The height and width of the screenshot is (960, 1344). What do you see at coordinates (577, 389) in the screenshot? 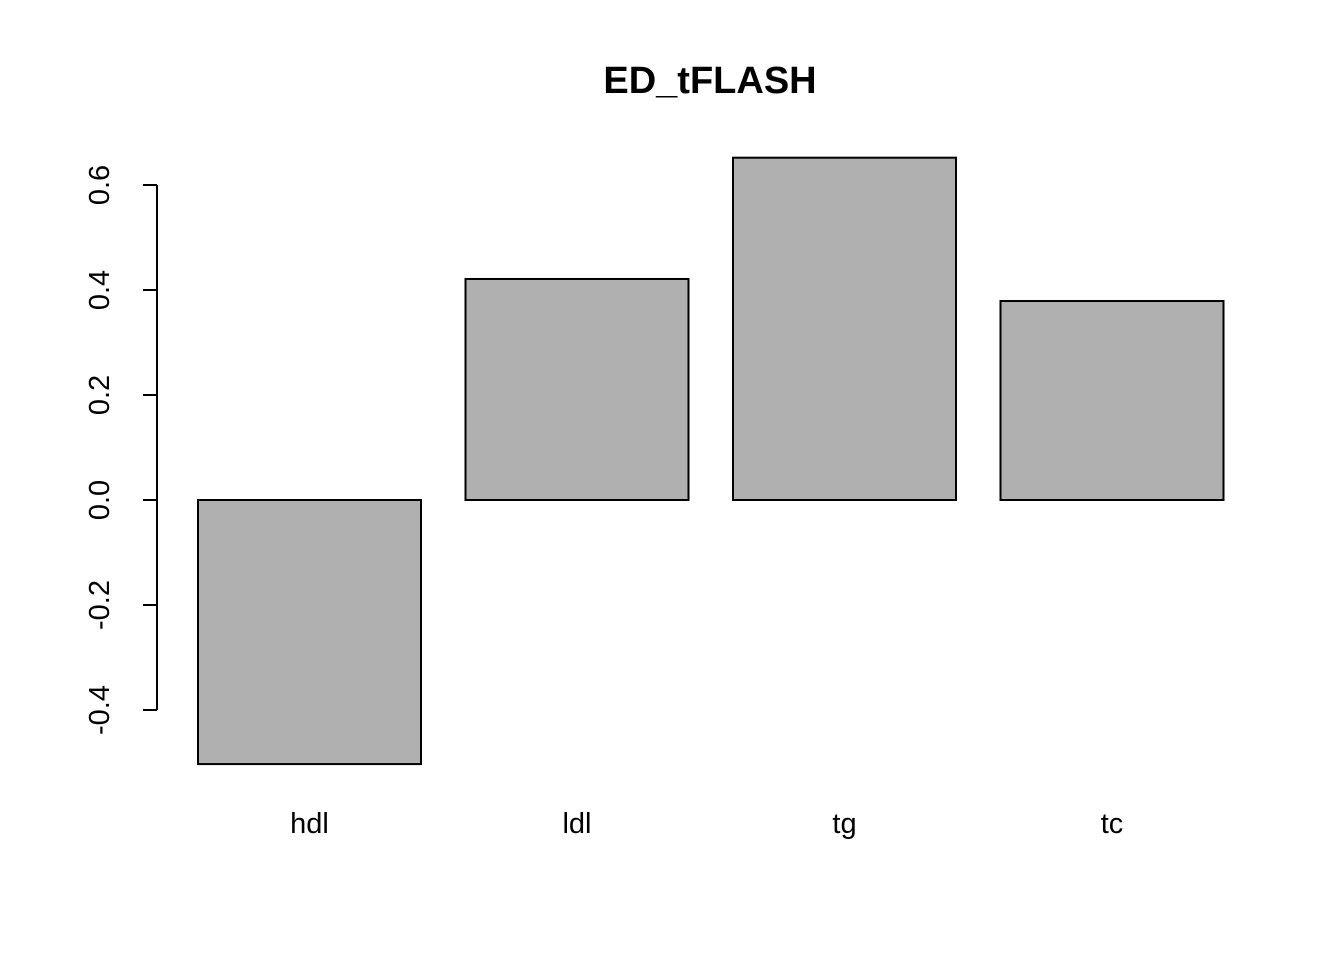
I see `bar-ldl` at bounding box center [577, 389].